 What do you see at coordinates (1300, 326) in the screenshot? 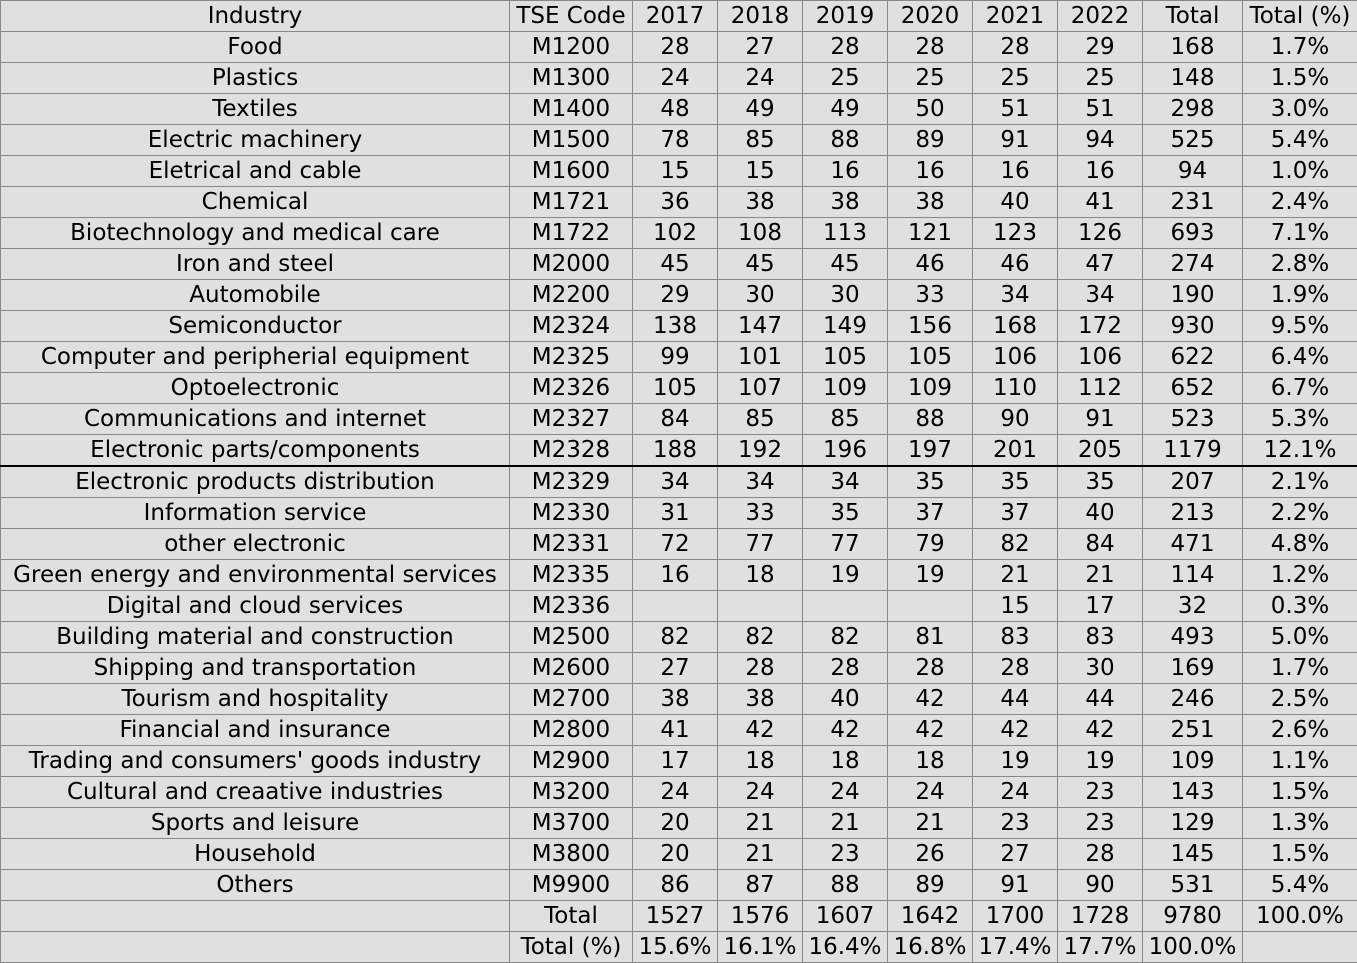
I see `cell-total-pct: 9.5%` at bounding box center [1300, 326].